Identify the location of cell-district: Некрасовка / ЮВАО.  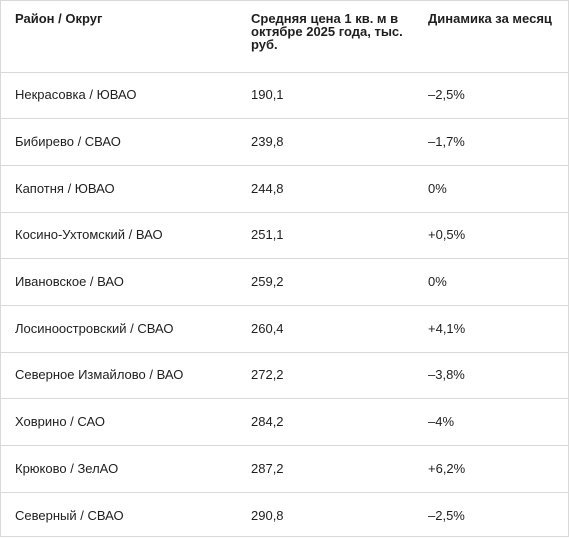
(119, 96).